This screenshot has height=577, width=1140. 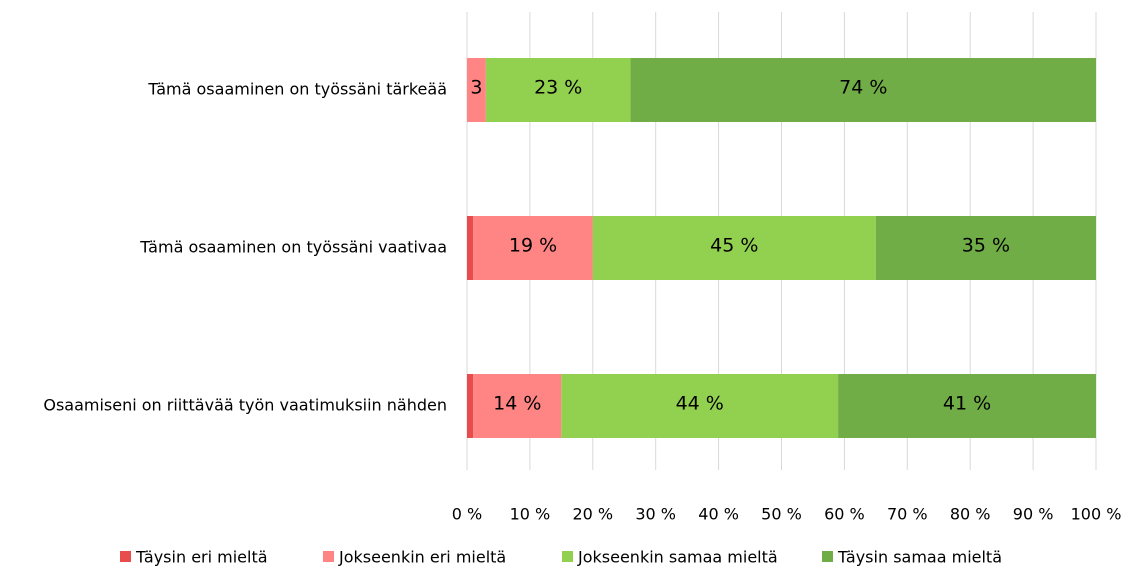 I want to click on data-label: 44 %, so click(x=700, y=404).